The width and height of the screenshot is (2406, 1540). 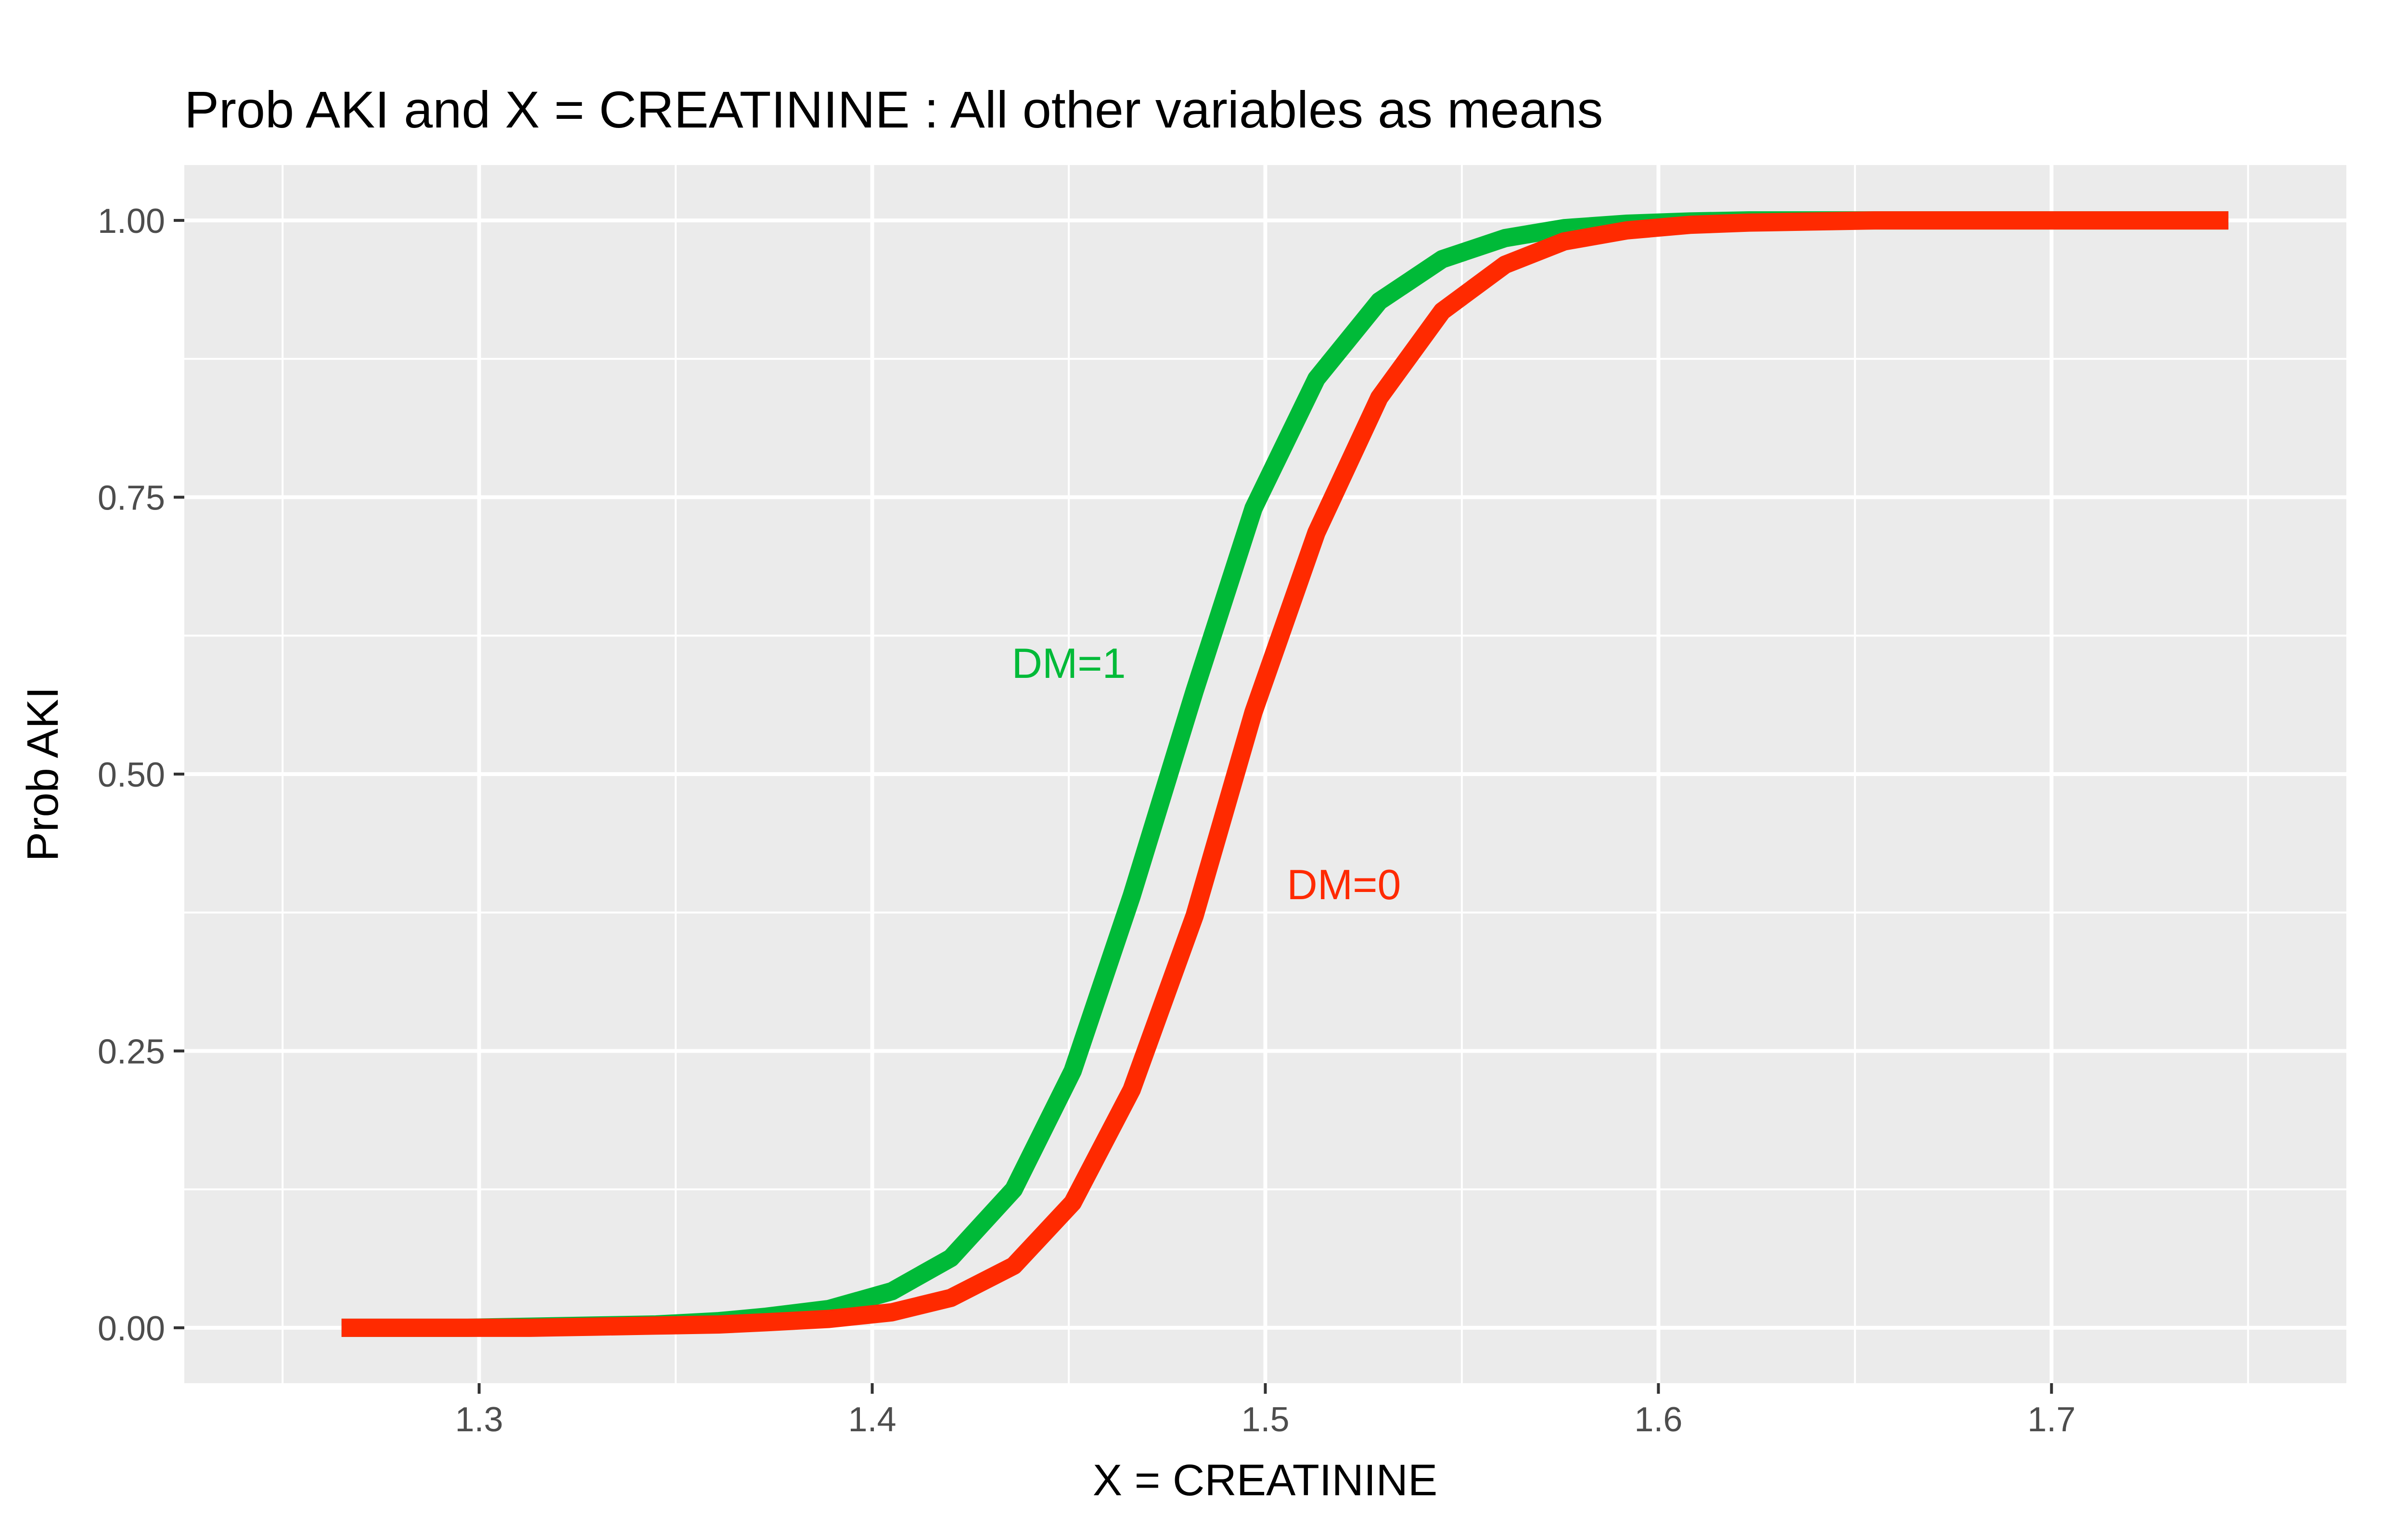 I want to click on y-tick-label: 0.50, so click(x=132, y=775).